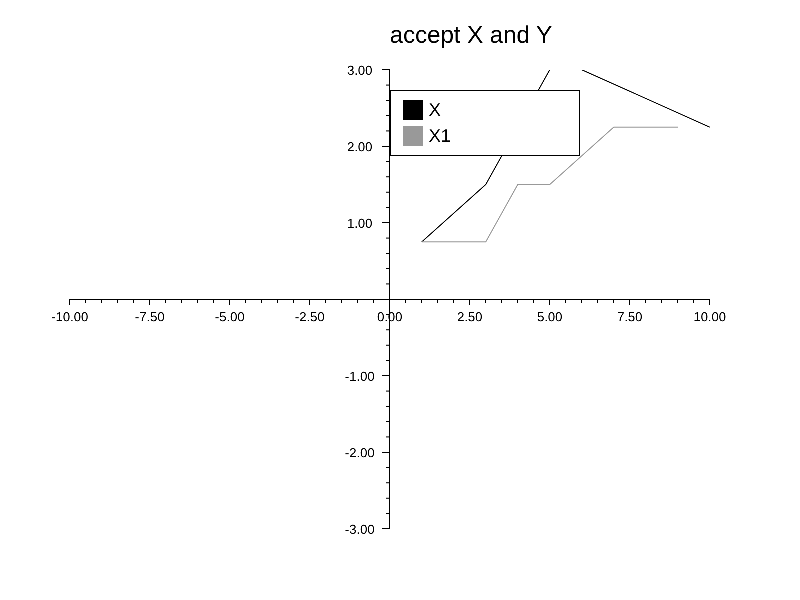 The height and width of the screenshot is (600, 800). Describe the element at coordinates (710, 317) in the screenshot. I see `x-tick-label: 10.00` at that location.